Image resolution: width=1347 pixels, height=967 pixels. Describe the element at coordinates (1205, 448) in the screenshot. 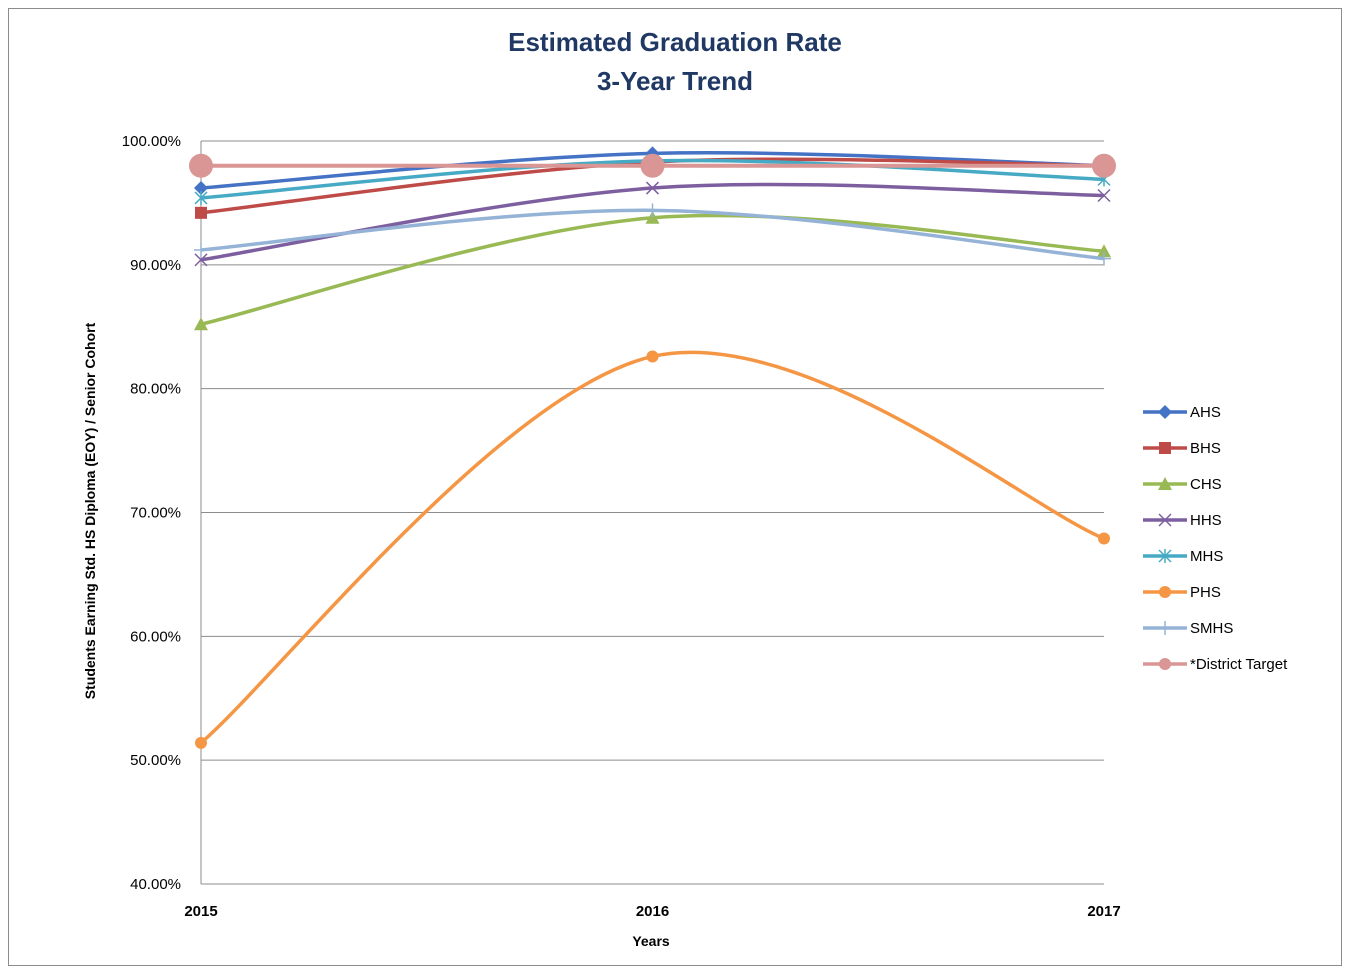

I see `legend-label: BHS` at that location.